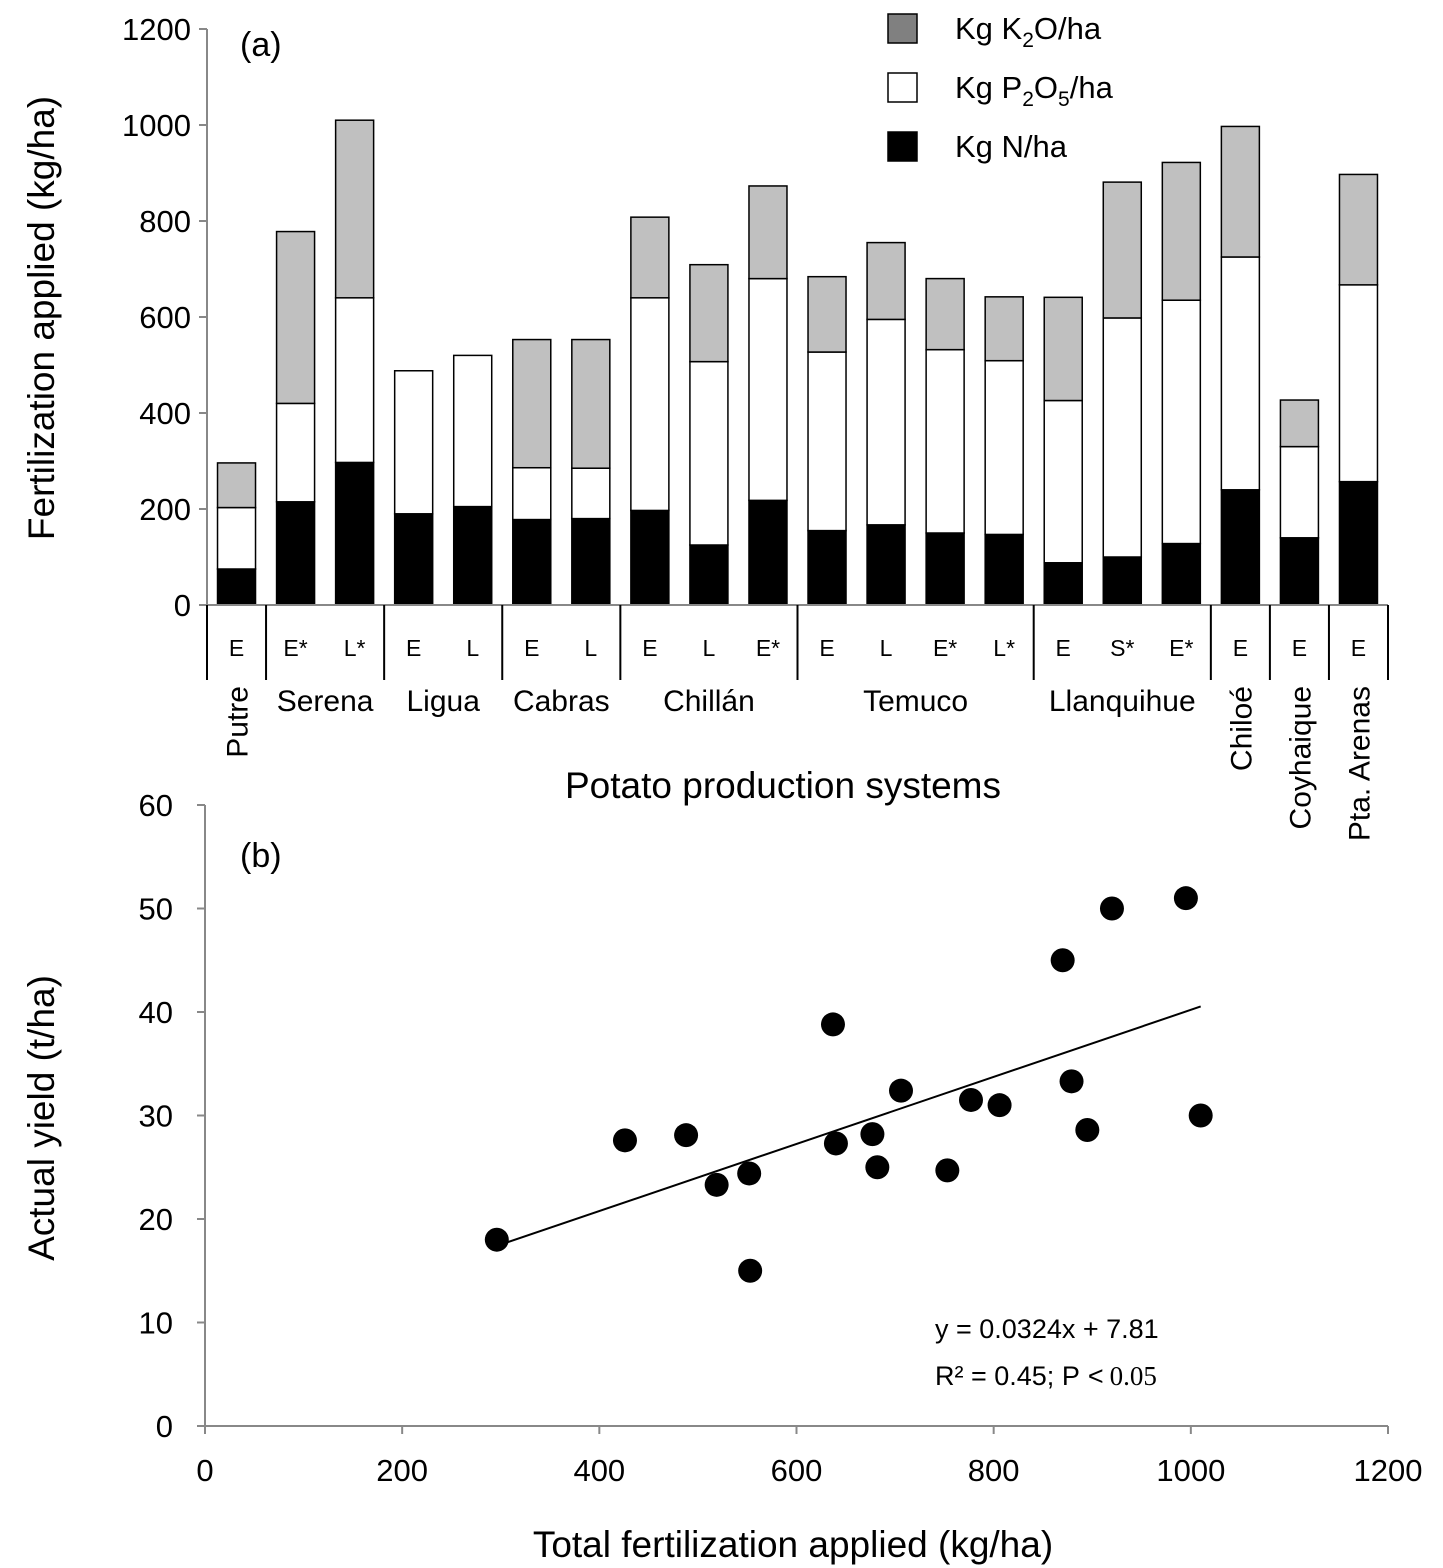 The width and height of the screenshot is (1443, 1568). Describe the element at coordinates (165, 413) in the screenshot. I see `y-tick-label-a: 400` at that location.